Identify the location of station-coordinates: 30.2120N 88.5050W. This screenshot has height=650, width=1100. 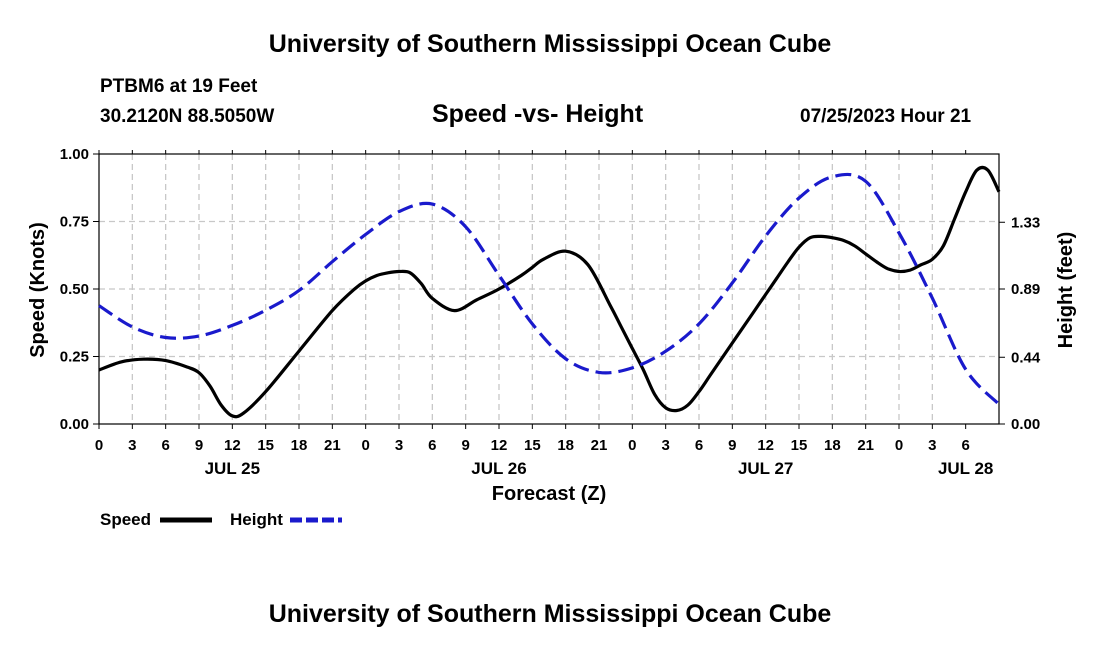
(187, 116).